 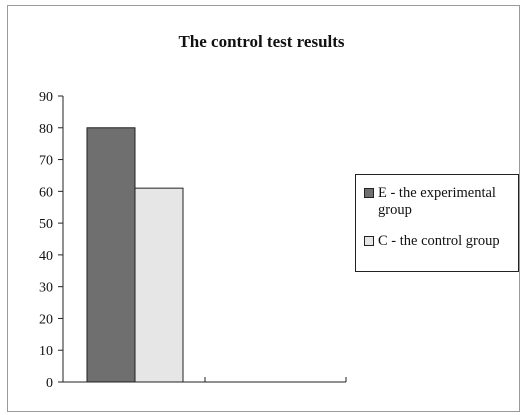 I want to click on legend-swatch-control, so click(x=369, y=241).